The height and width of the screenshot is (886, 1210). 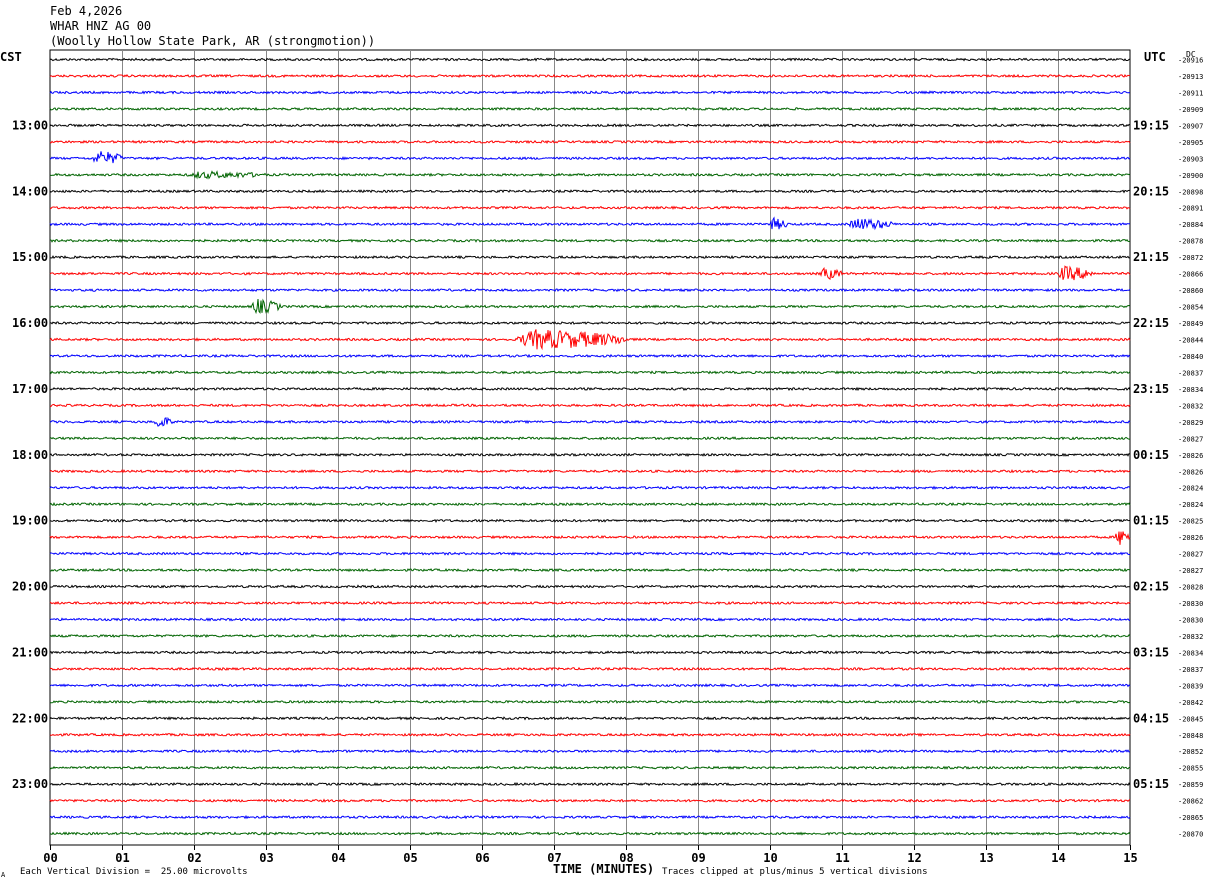 I want to click on dc-offset-label: -20830, so click(x=1190, y=620).